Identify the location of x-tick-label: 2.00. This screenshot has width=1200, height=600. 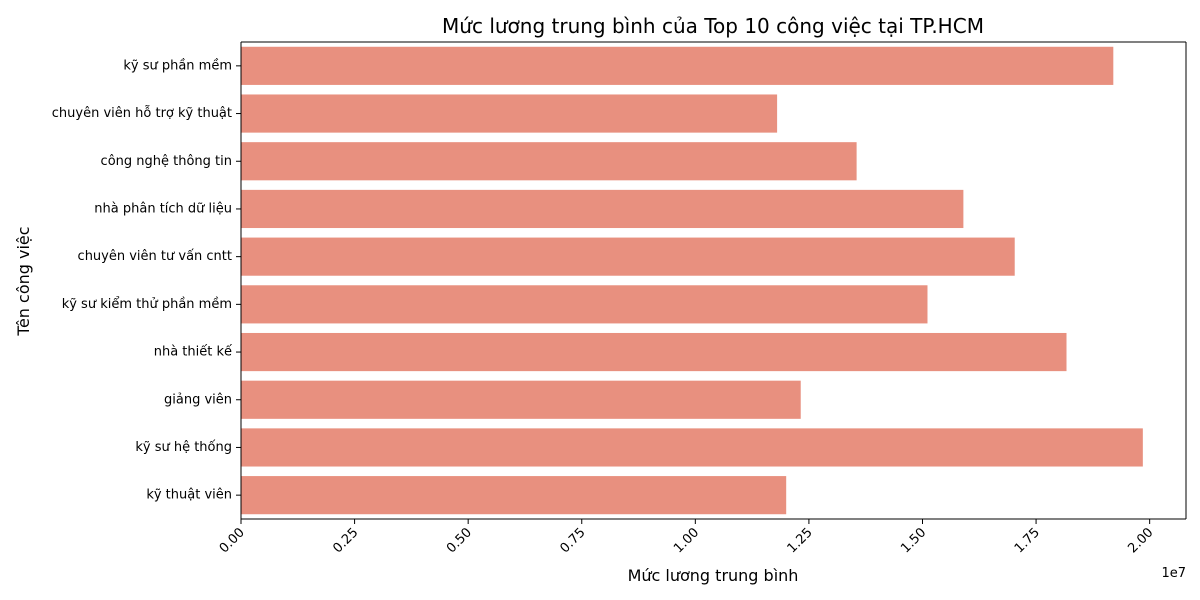
(1140, 540).